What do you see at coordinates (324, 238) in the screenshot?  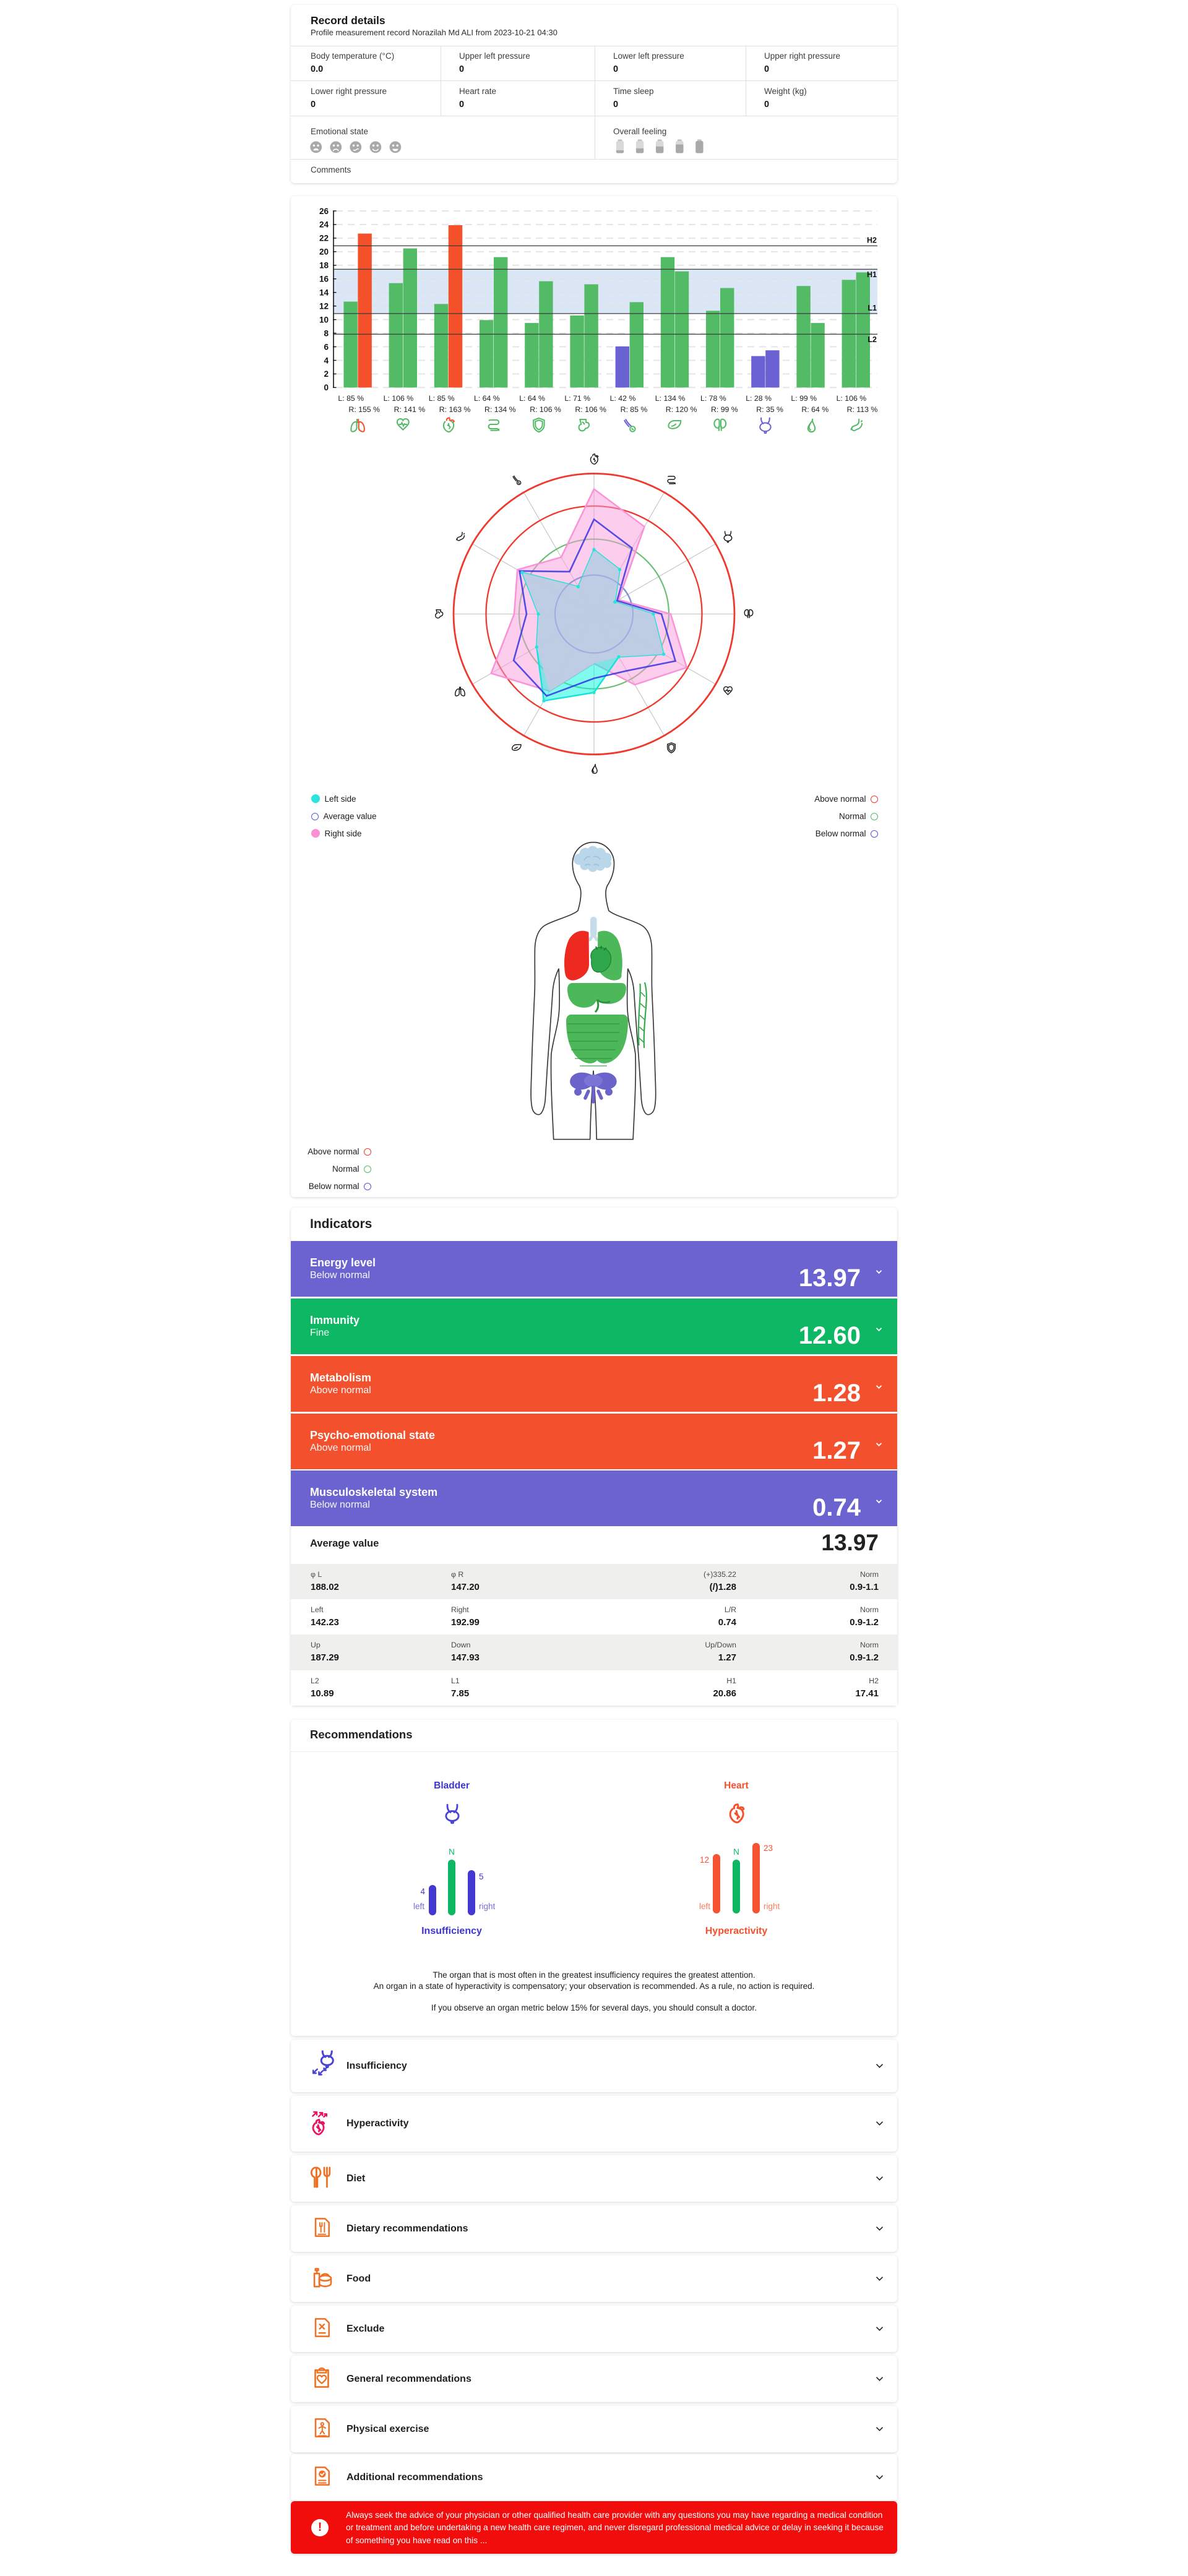 I see `svg-text: 22` at bounding box center [324, 238].